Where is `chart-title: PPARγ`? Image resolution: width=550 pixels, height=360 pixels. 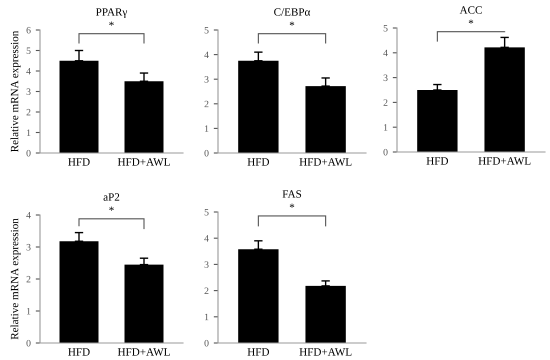
chart-title: PPARγ is located at coordinates (112, 13).